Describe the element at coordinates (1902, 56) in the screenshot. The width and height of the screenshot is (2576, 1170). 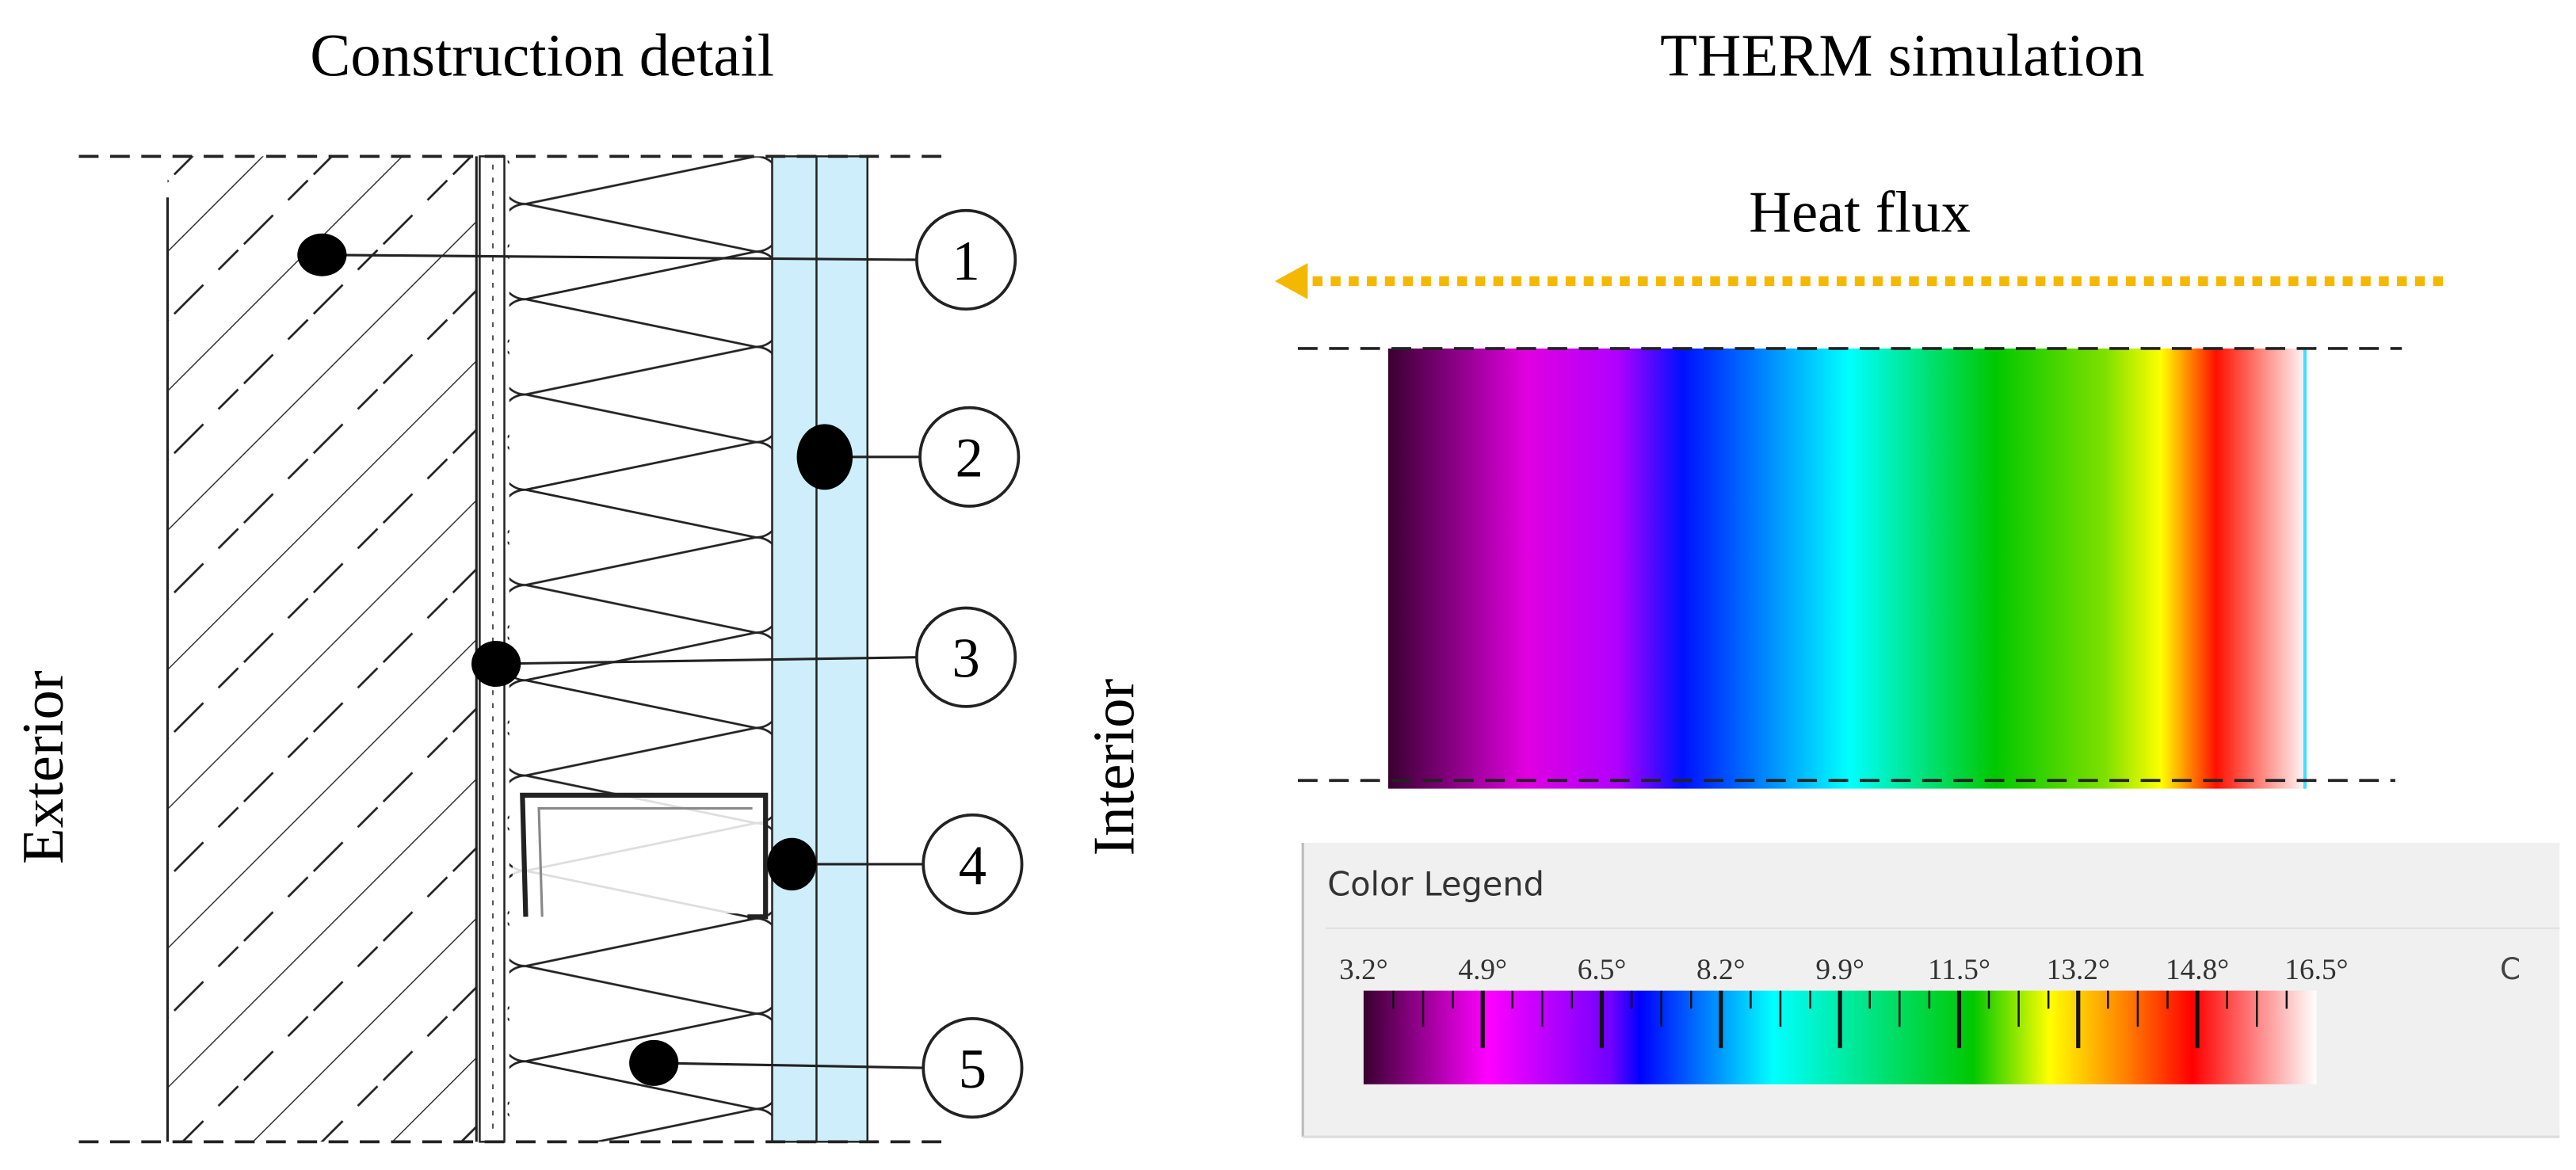
I see `right-title: THERM simulation` at that location.